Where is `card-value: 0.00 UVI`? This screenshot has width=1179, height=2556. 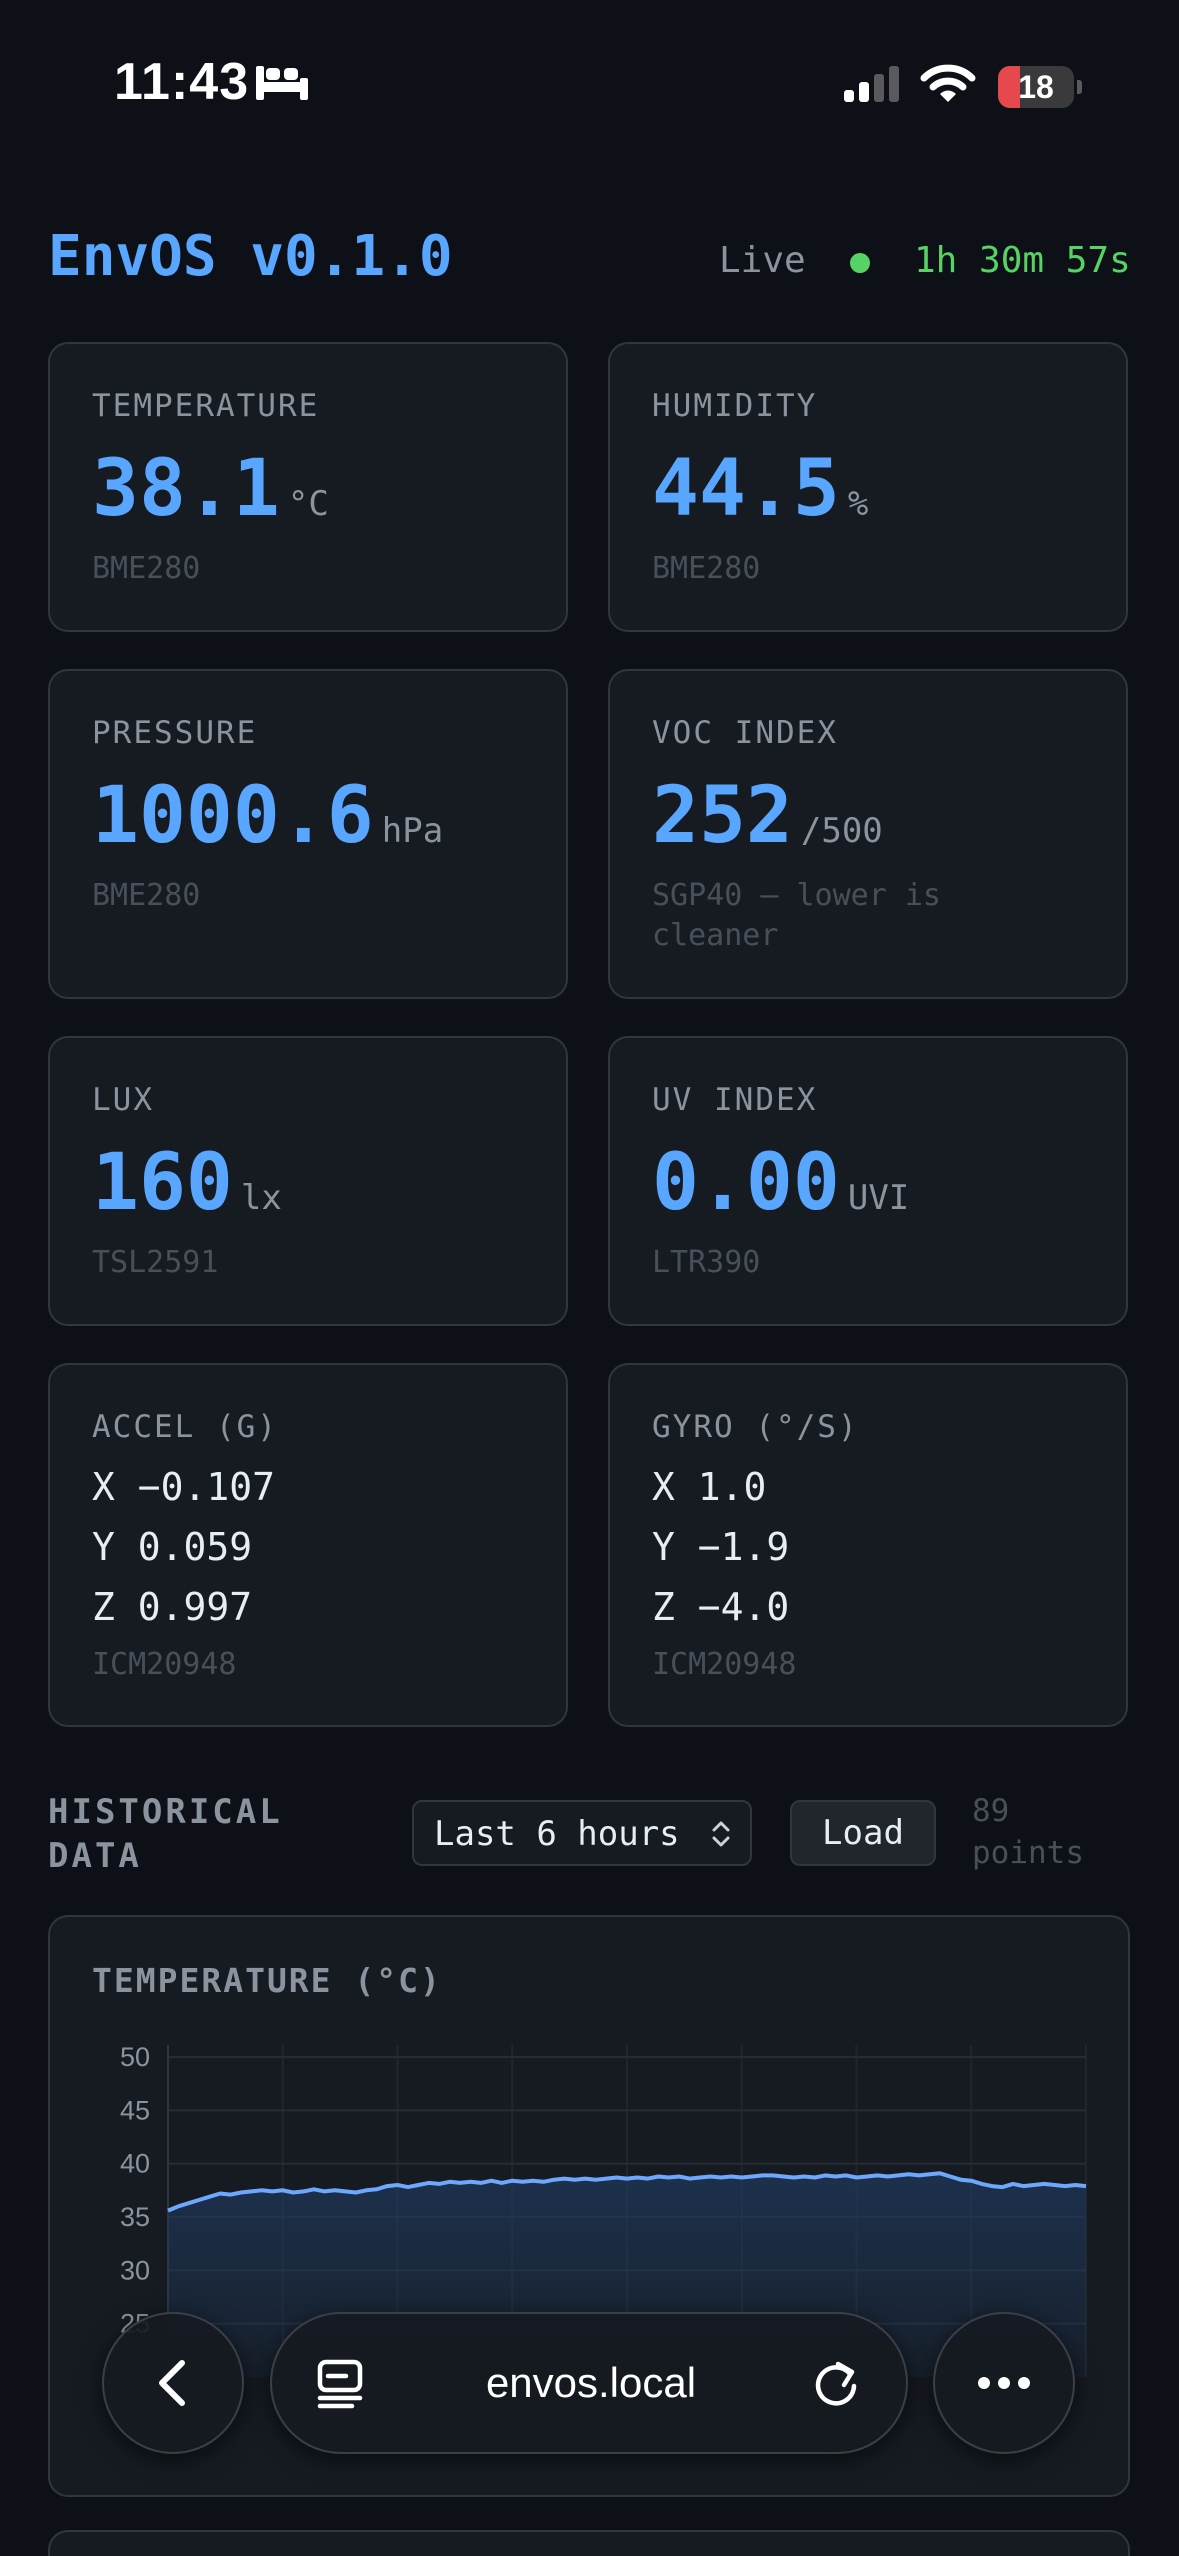 card-value: 0.00 UVI is located at coordinates (780, 1183).